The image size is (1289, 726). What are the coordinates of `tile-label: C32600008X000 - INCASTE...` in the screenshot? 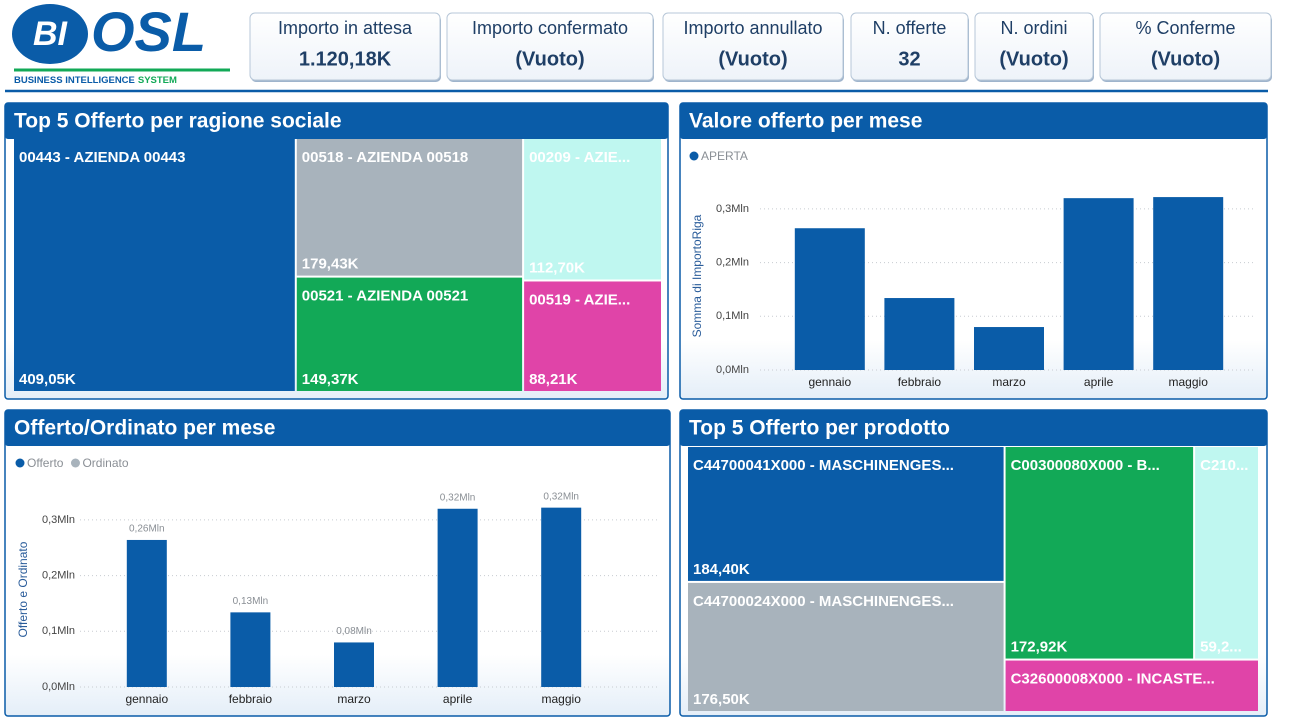 It's located at (1113, 679).